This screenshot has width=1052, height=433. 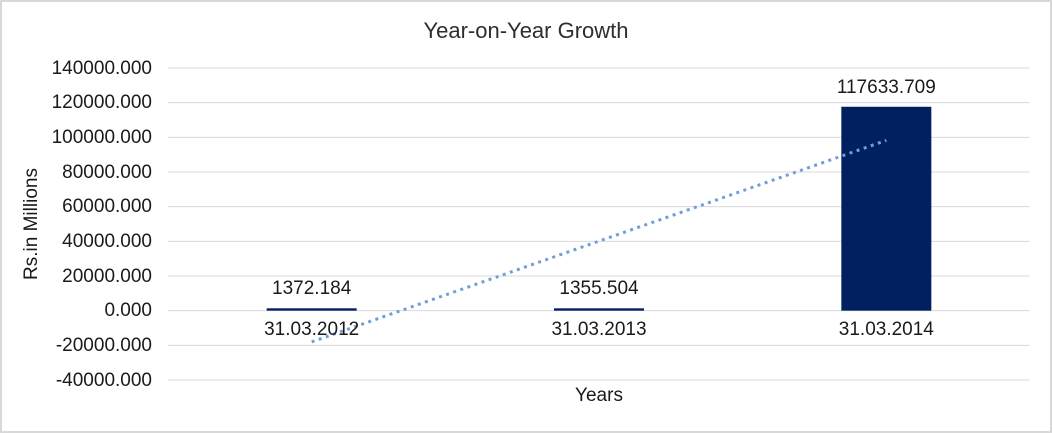 What do you see at coordinates (128, 311) in the screenshot?
I see `y-tick-label: 0.000` at bounding box center [128, 311].